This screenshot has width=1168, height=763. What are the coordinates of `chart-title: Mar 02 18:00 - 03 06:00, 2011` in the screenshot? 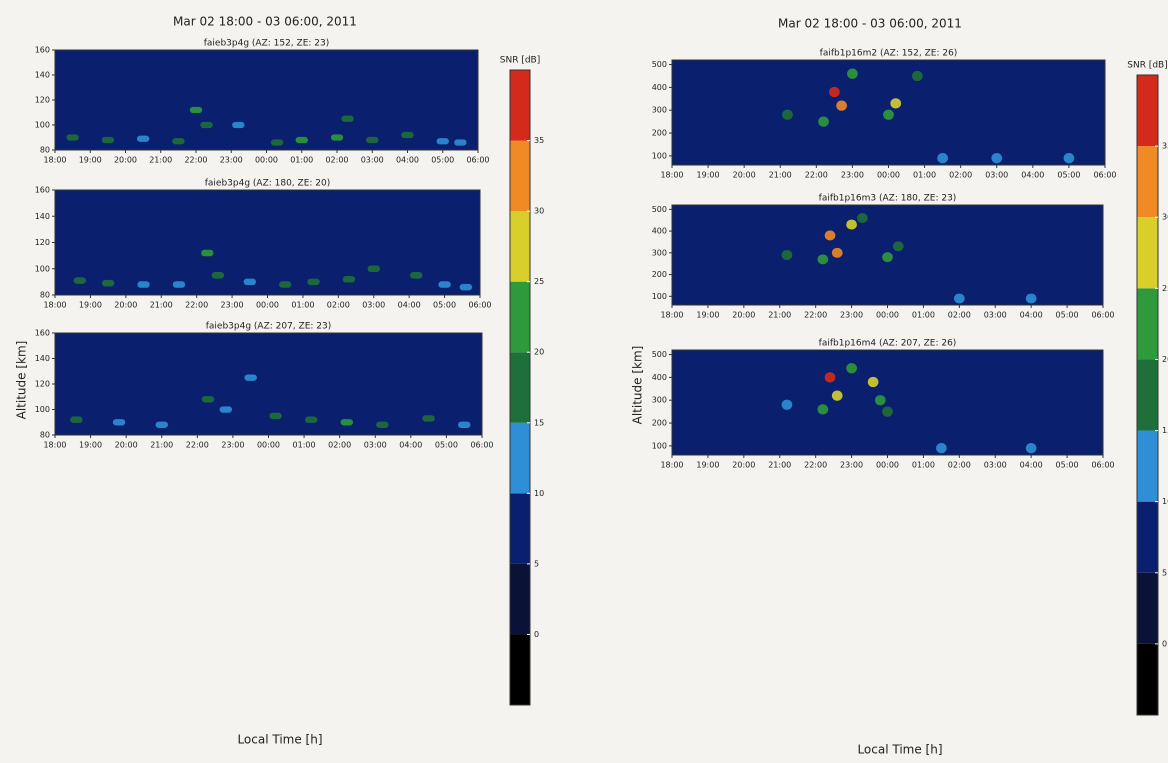 It's located at (870, 24).